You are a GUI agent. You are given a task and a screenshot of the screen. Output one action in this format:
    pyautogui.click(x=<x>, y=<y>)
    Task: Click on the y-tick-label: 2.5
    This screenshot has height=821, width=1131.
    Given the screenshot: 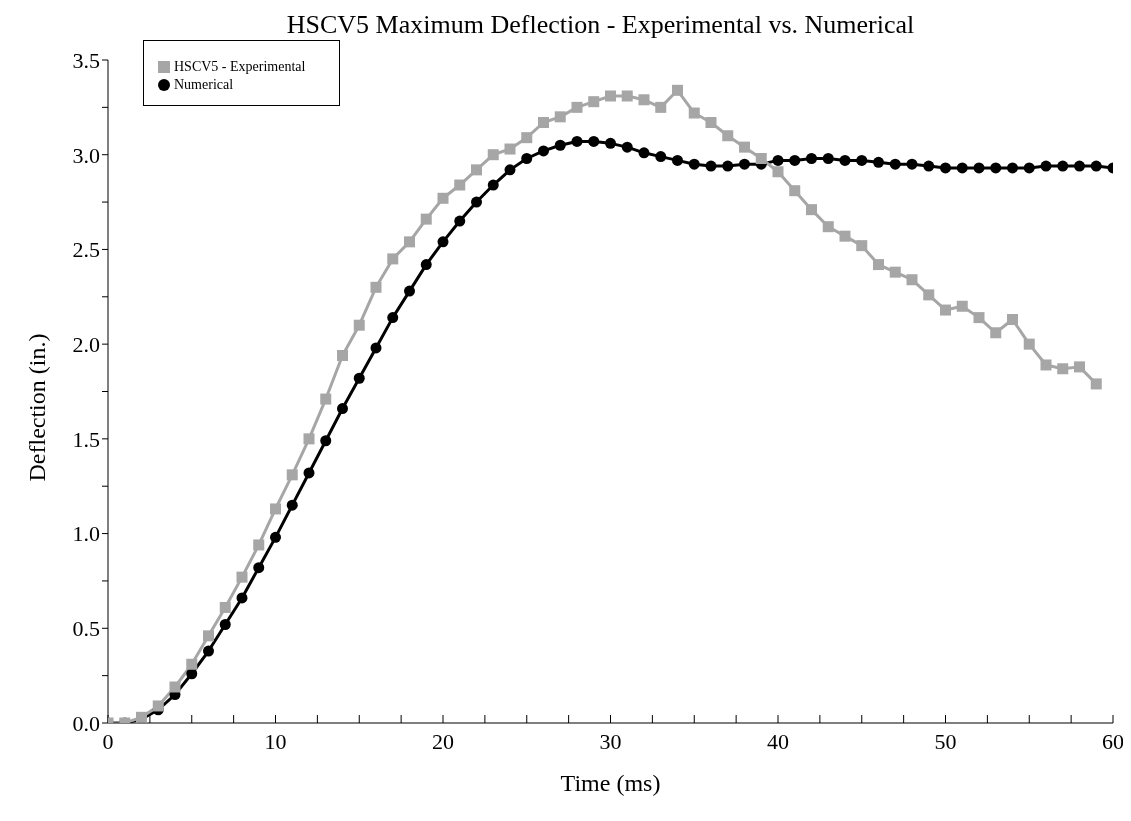 What is the action you would take?
    pyautogui.click(x=86, y=250)
    